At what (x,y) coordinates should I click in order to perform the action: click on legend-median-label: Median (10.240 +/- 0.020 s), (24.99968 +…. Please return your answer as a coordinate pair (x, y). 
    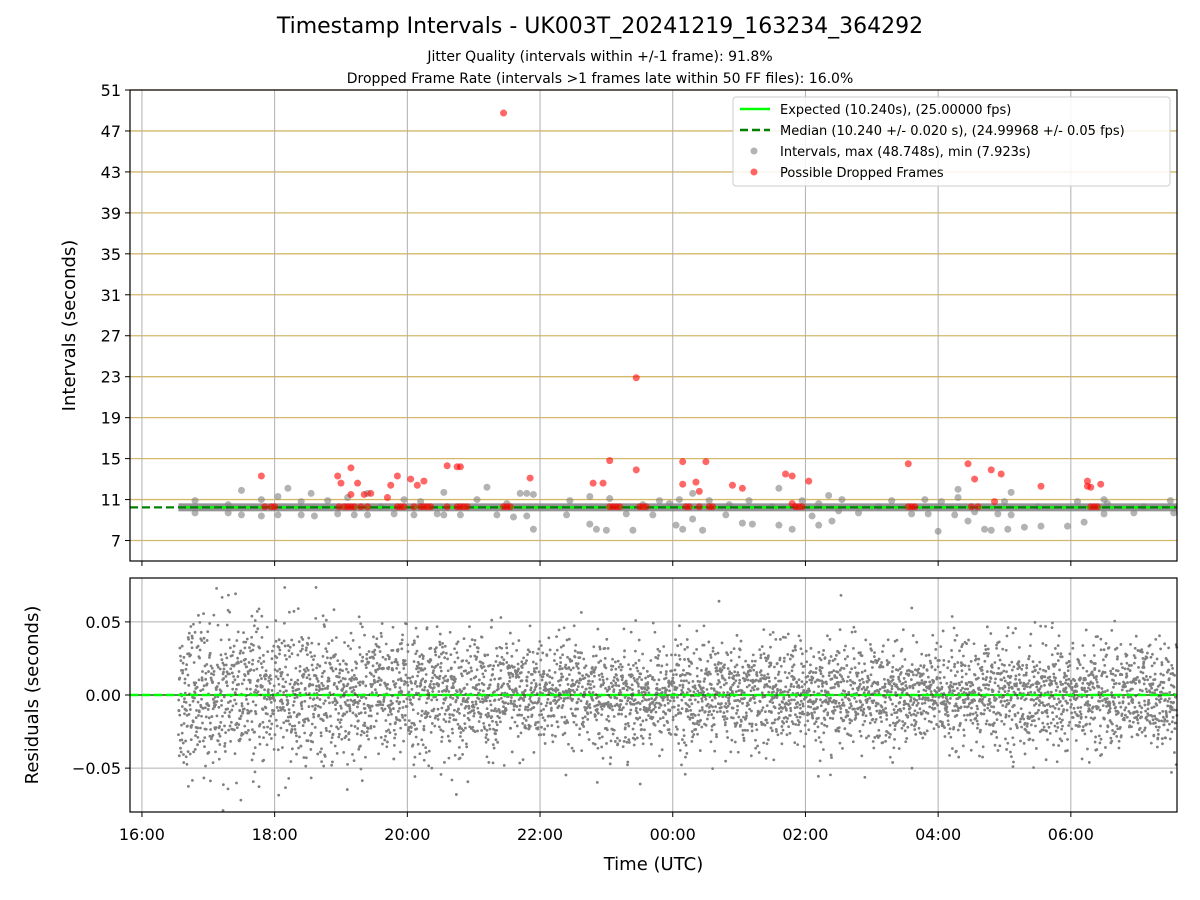
    Looking at the image, I should click on (952, 131).